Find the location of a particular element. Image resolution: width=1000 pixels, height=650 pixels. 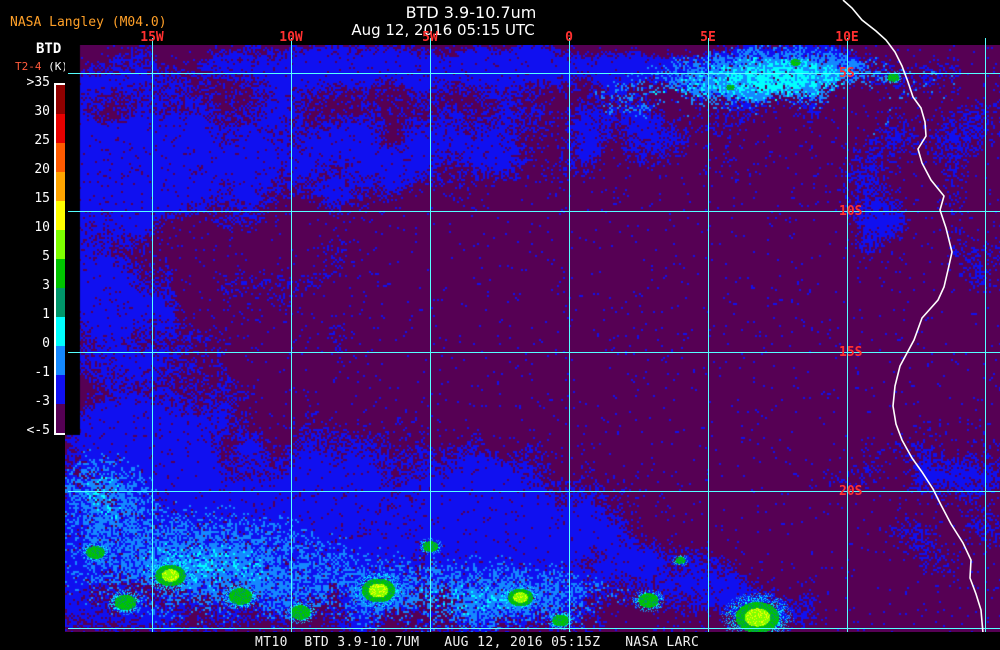

colorbar-tick-label: 3 is located at coordinates (46, 285).